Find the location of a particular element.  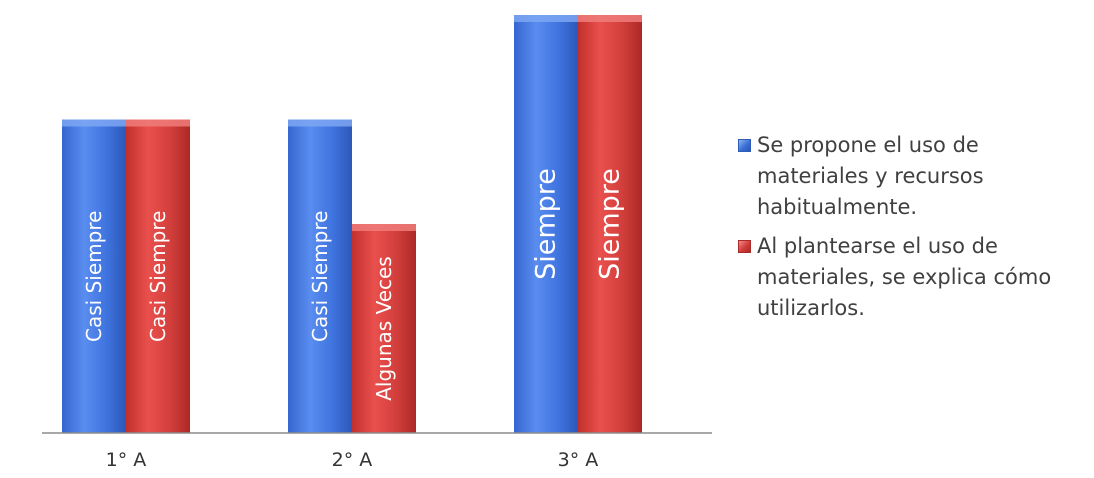

bar-label-1-2: Casi Siempre is located at coordinates (320, 276).